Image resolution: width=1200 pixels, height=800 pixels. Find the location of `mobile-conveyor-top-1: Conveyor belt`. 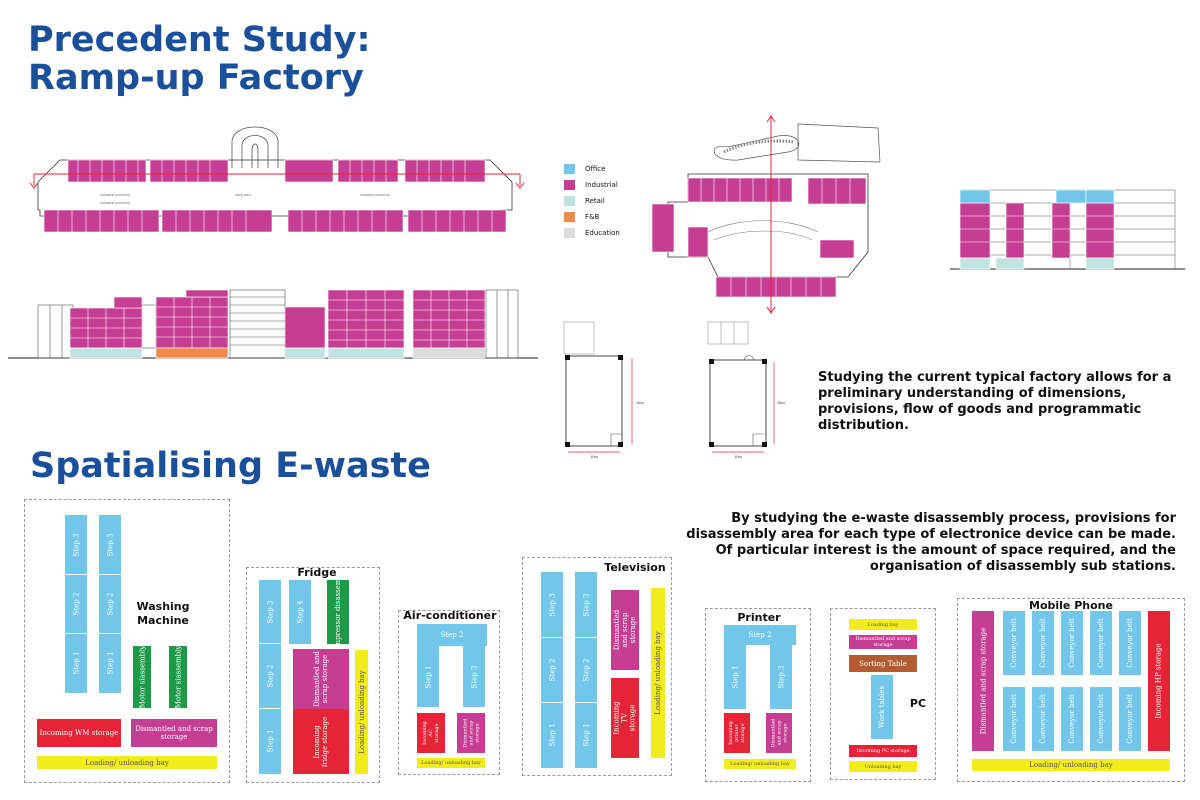

mobile-conveyor-top-1: Conveyor belt is located at coordinates (1014, 643).